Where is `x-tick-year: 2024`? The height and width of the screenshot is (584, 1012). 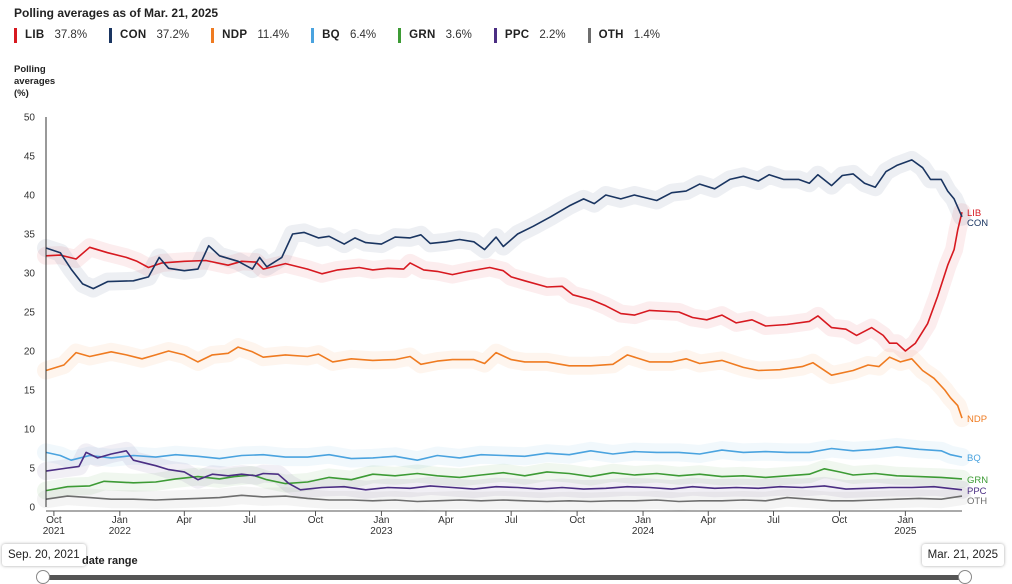
x-tick-year: 2024 is located at coordinates (643, 531).